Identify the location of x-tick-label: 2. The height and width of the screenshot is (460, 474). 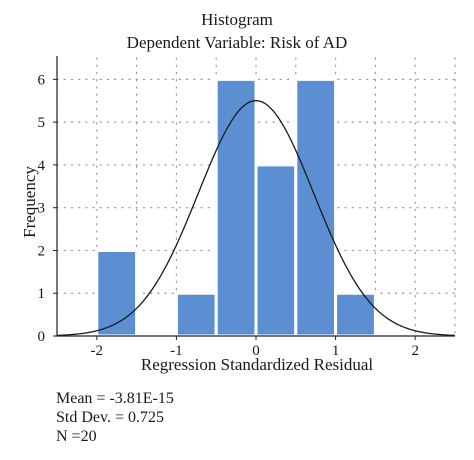
(415, 351).